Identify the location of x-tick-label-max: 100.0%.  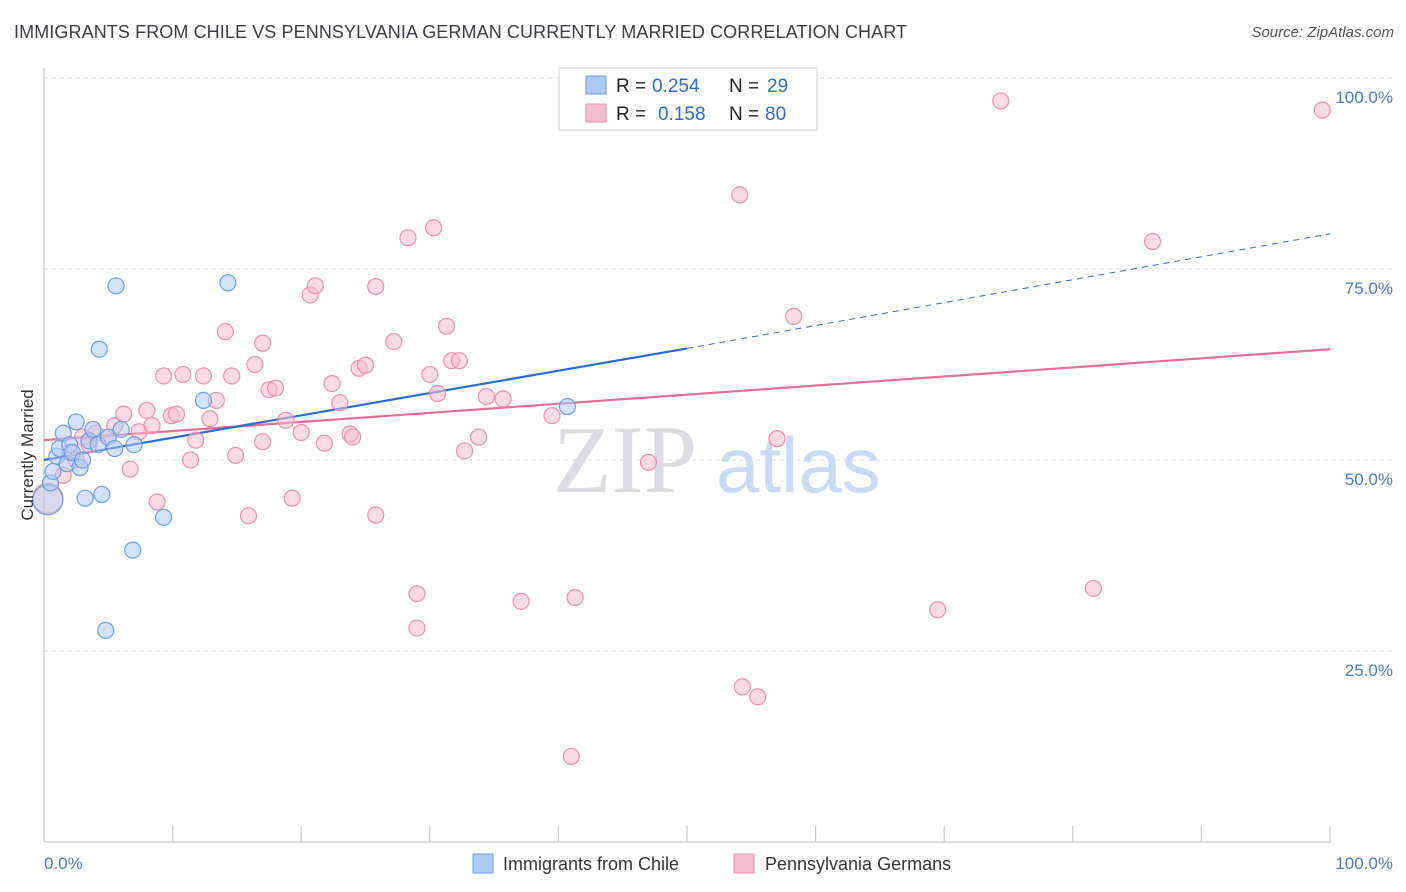
(1364, 863).